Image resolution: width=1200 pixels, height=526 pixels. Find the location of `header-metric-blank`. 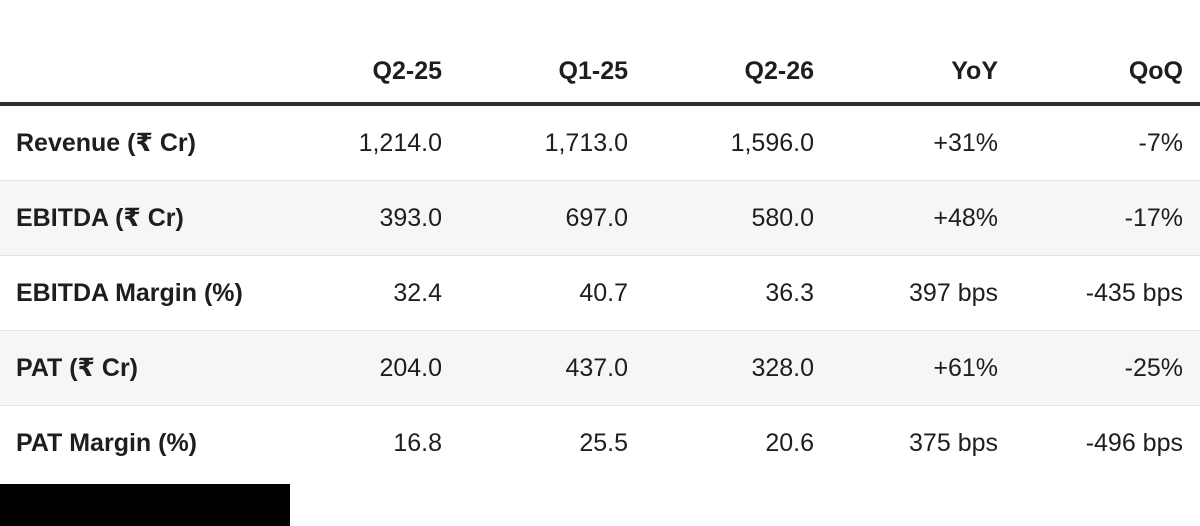

header-metric-blank is located at coordinates (129, 53).